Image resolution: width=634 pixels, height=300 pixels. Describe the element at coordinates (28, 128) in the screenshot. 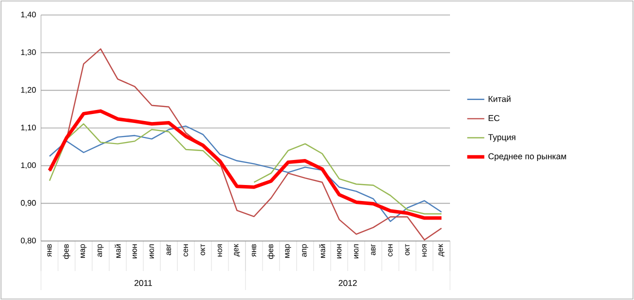

I see `y-tick-label: 1,10` at that location.